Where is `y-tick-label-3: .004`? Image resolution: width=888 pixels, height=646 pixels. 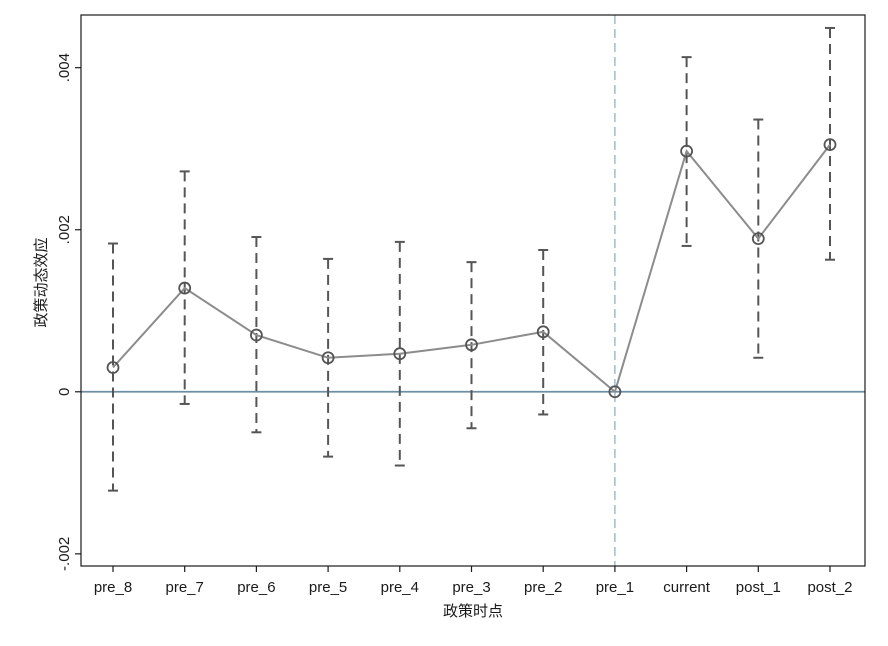
y-tick-label-3: .004 is located at coordinates (64, 67).